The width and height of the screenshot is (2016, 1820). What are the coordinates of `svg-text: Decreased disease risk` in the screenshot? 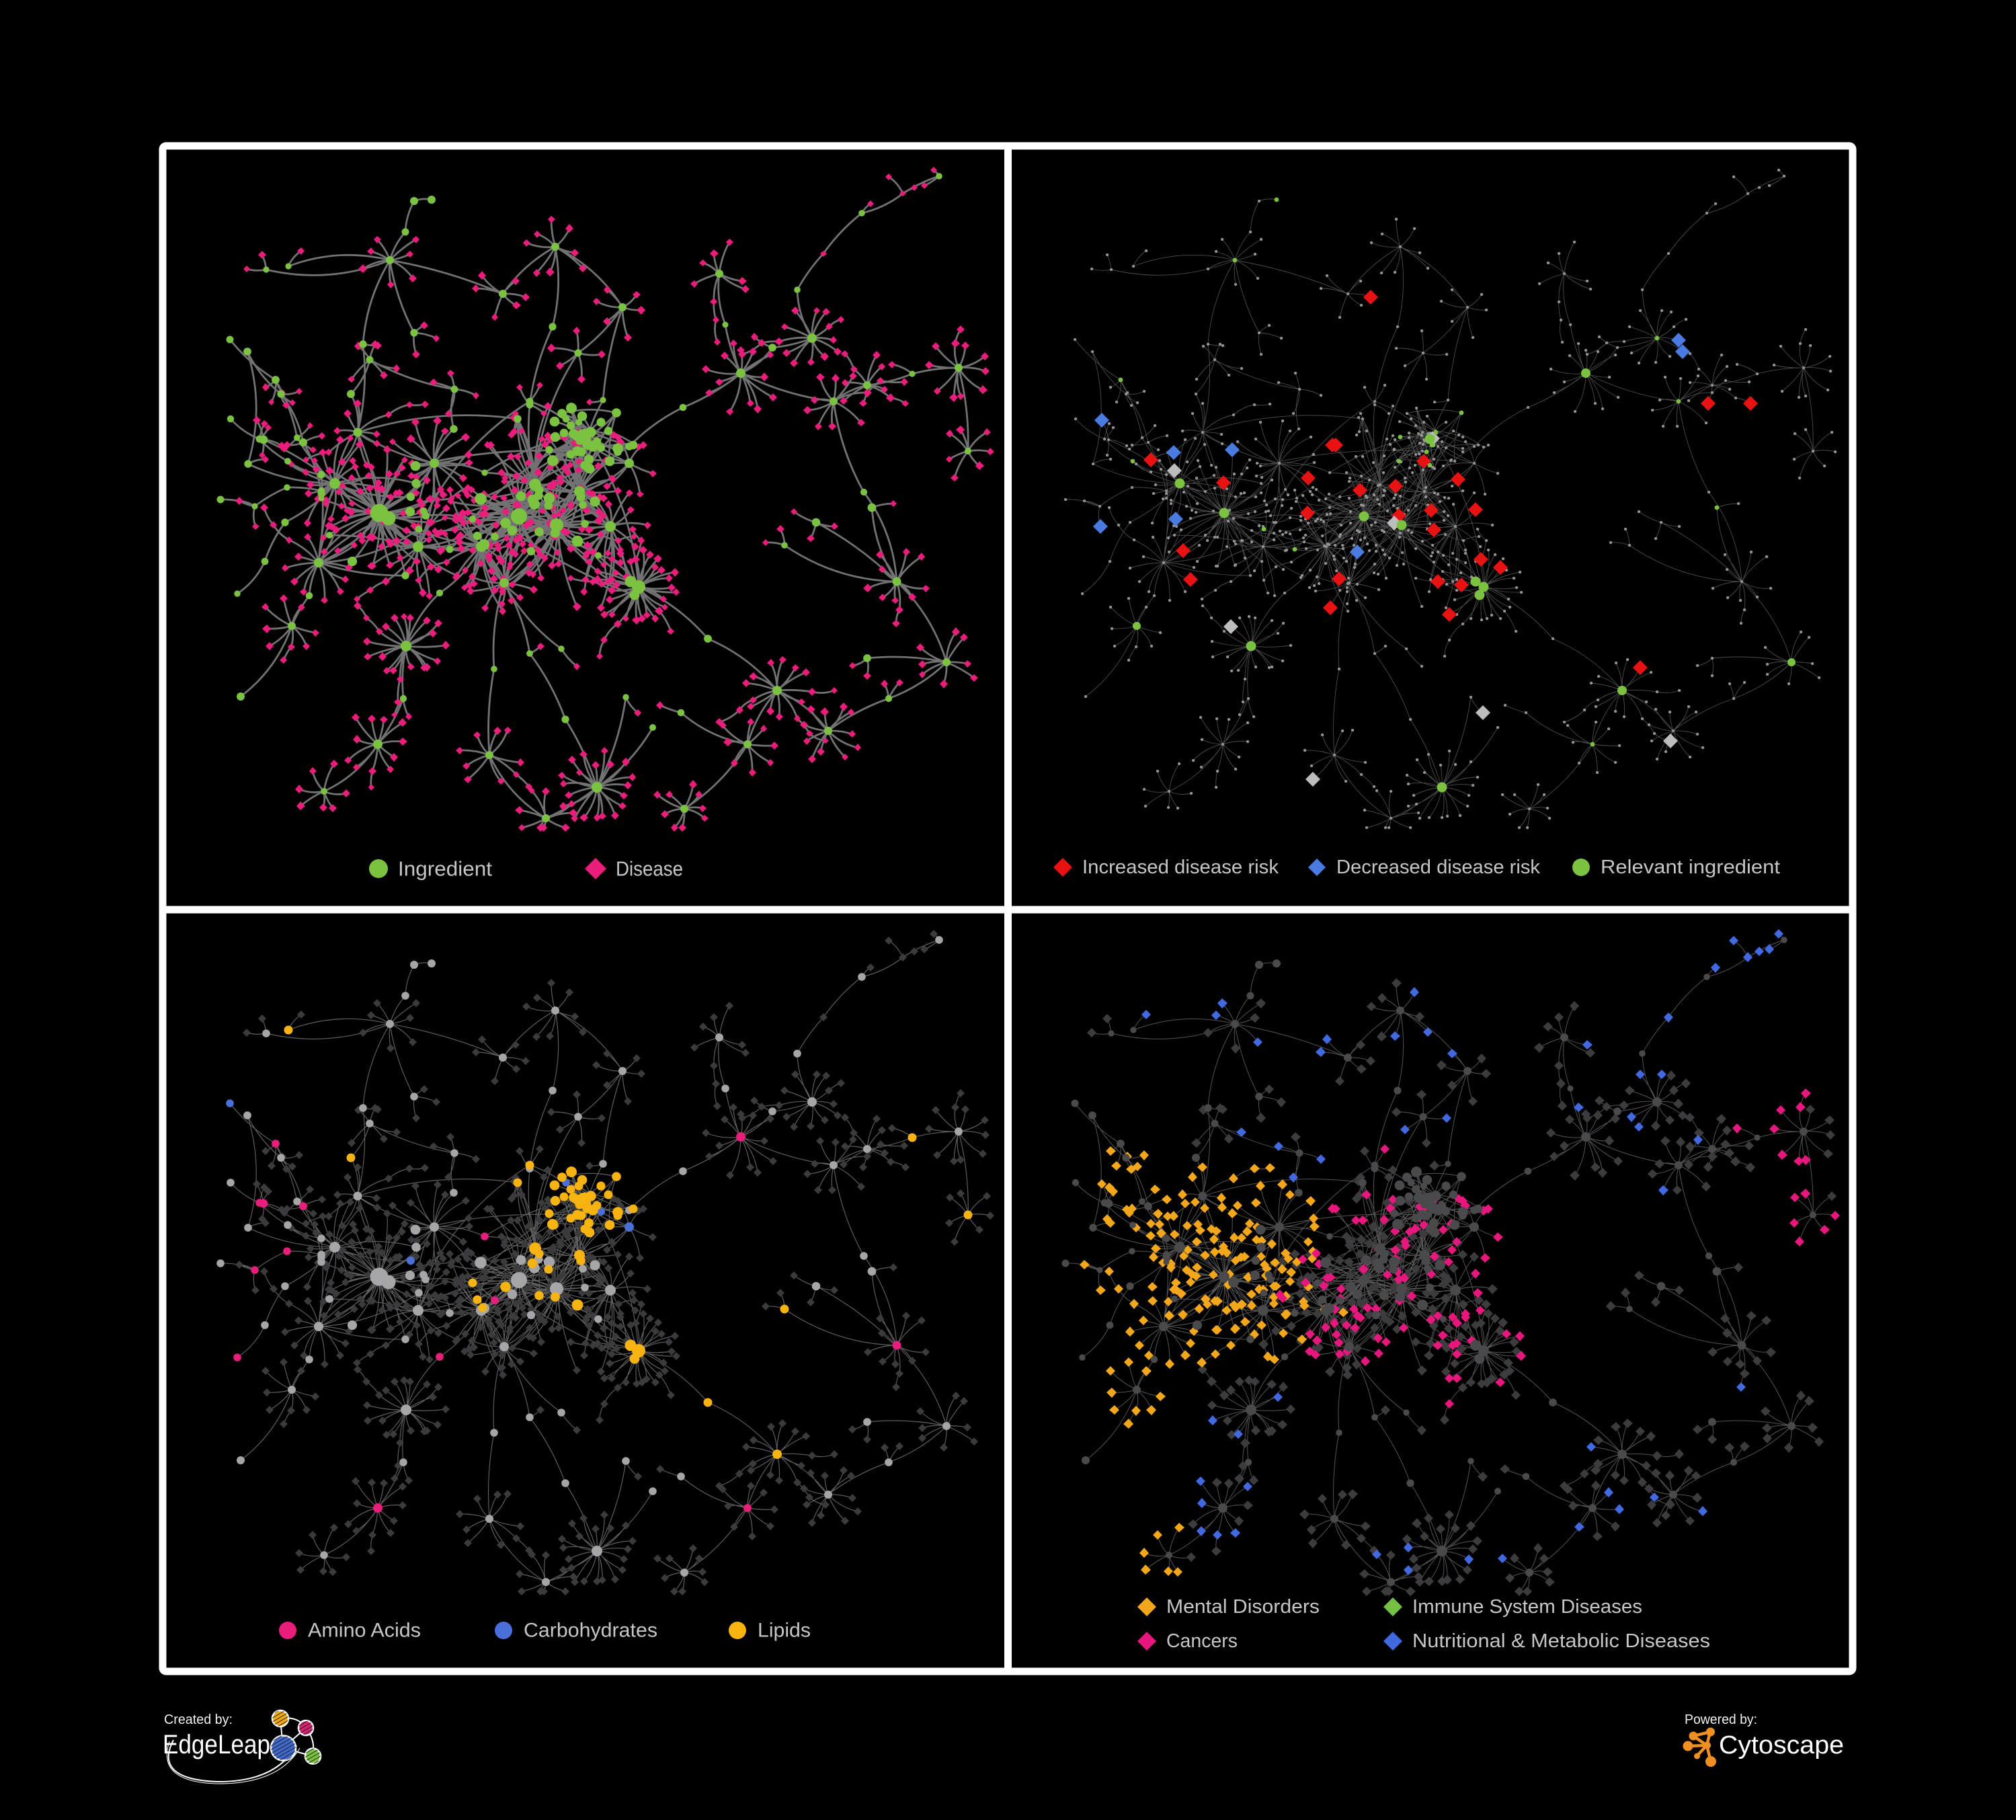 It's located at (1438, 867).